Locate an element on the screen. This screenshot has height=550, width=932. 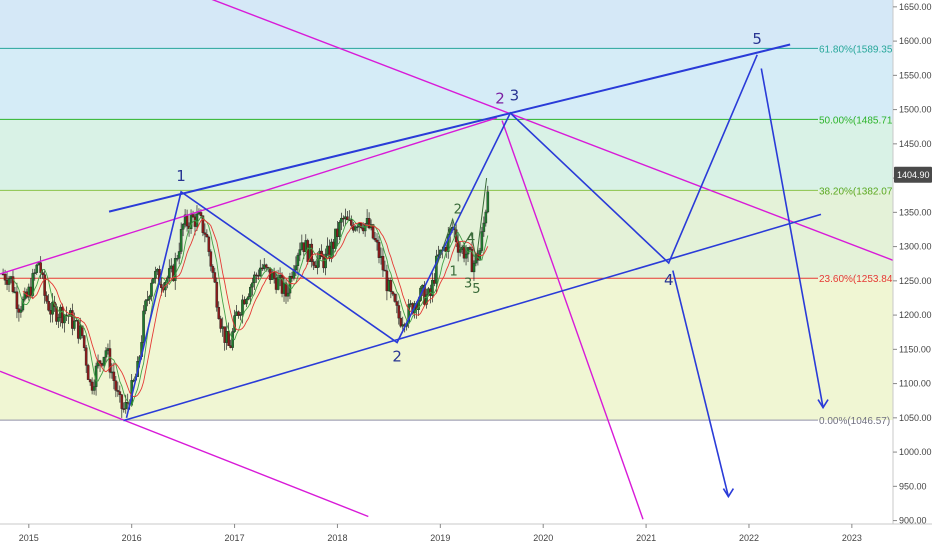
wave-label: 5 is located at coordinates (757, 39).